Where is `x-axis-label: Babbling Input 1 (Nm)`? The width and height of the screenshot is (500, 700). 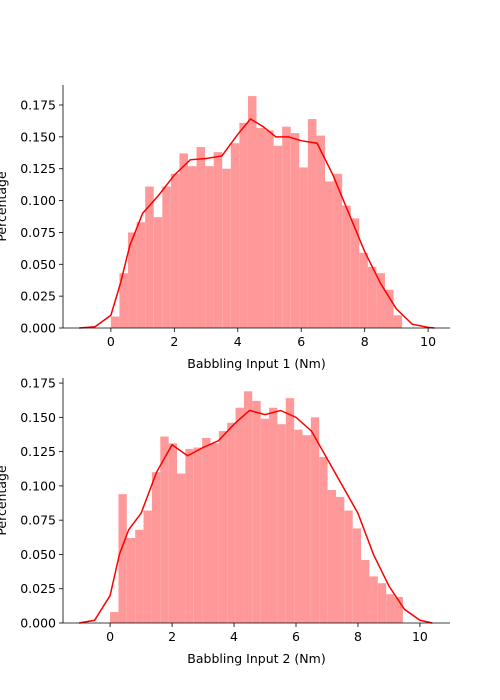
x-axis-label: Babbling Input 1 (Nm) is located at coordinates (256, 363).